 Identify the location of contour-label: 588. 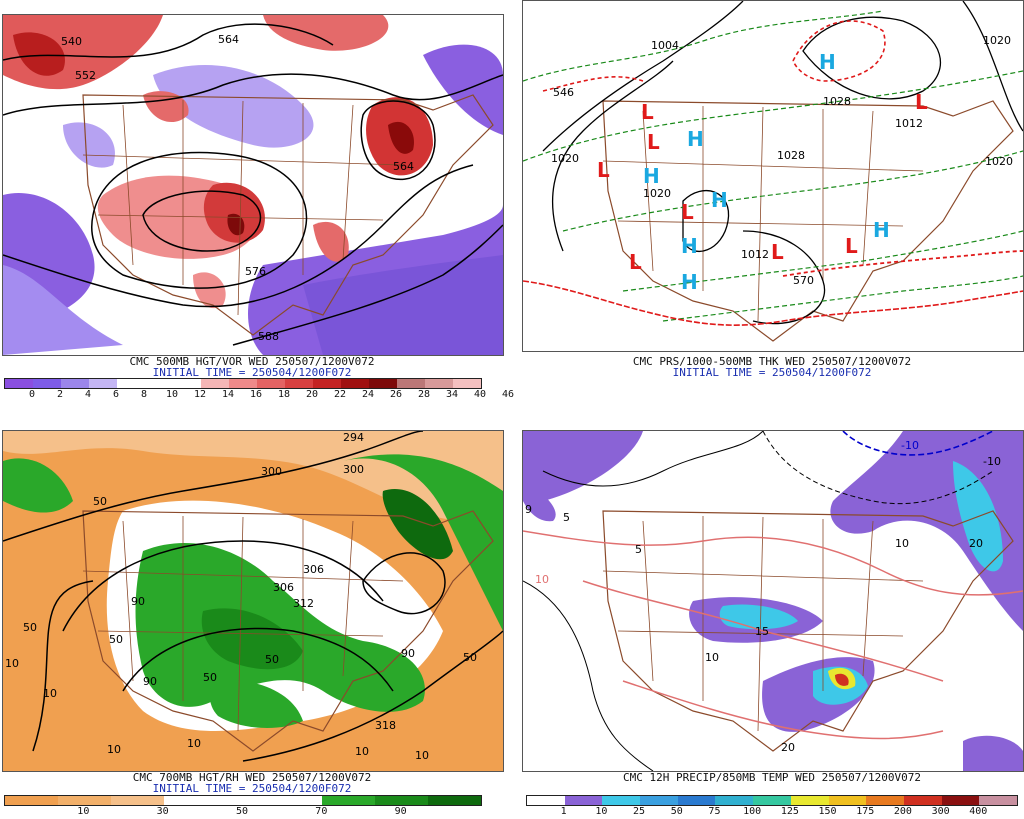
(268, 336).